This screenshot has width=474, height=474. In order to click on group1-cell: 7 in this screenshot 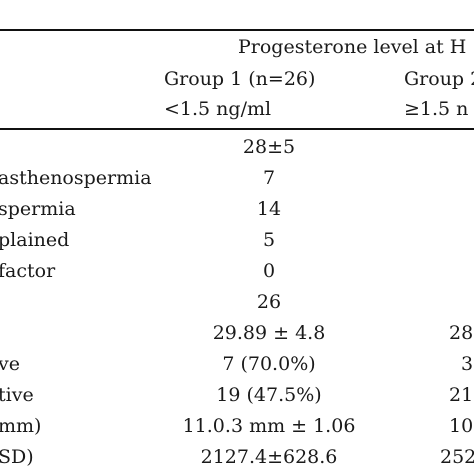, I will do `click(269, 178)`.